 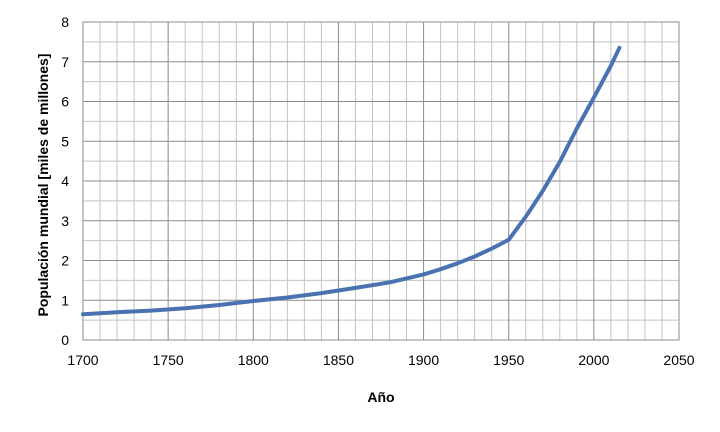 I want to click on x-tick-label: 1700, so click(x=82, y=360).